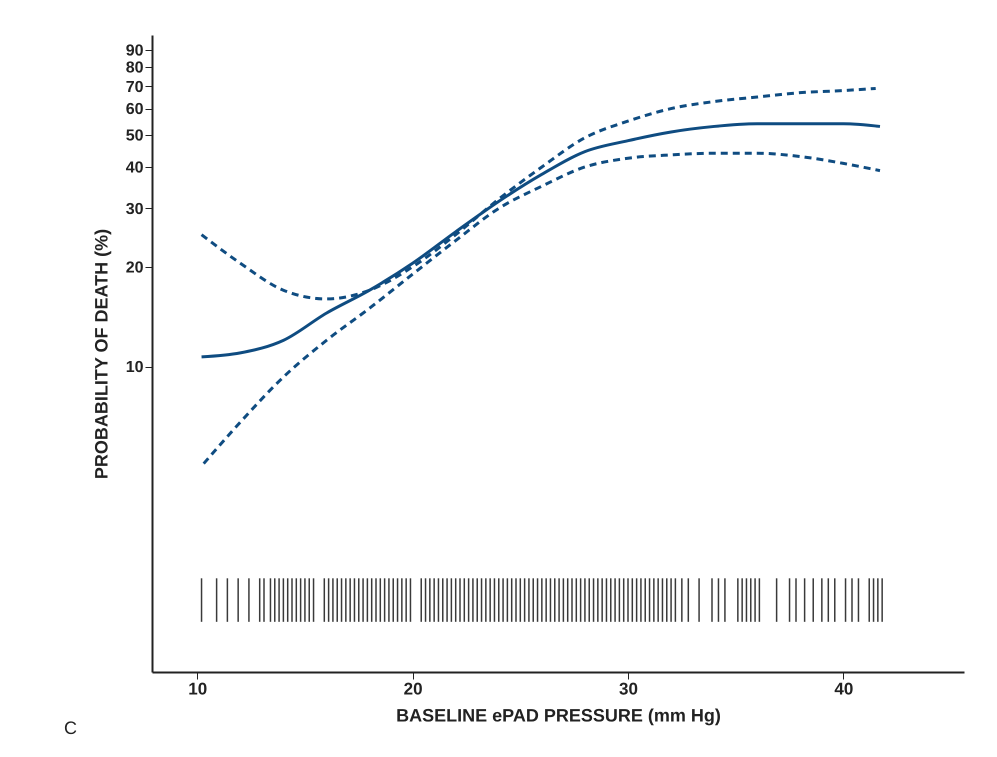  Describe the element at coordinates (628, 689) in the screenshot. I see `x-tick-label: 30` at that location.